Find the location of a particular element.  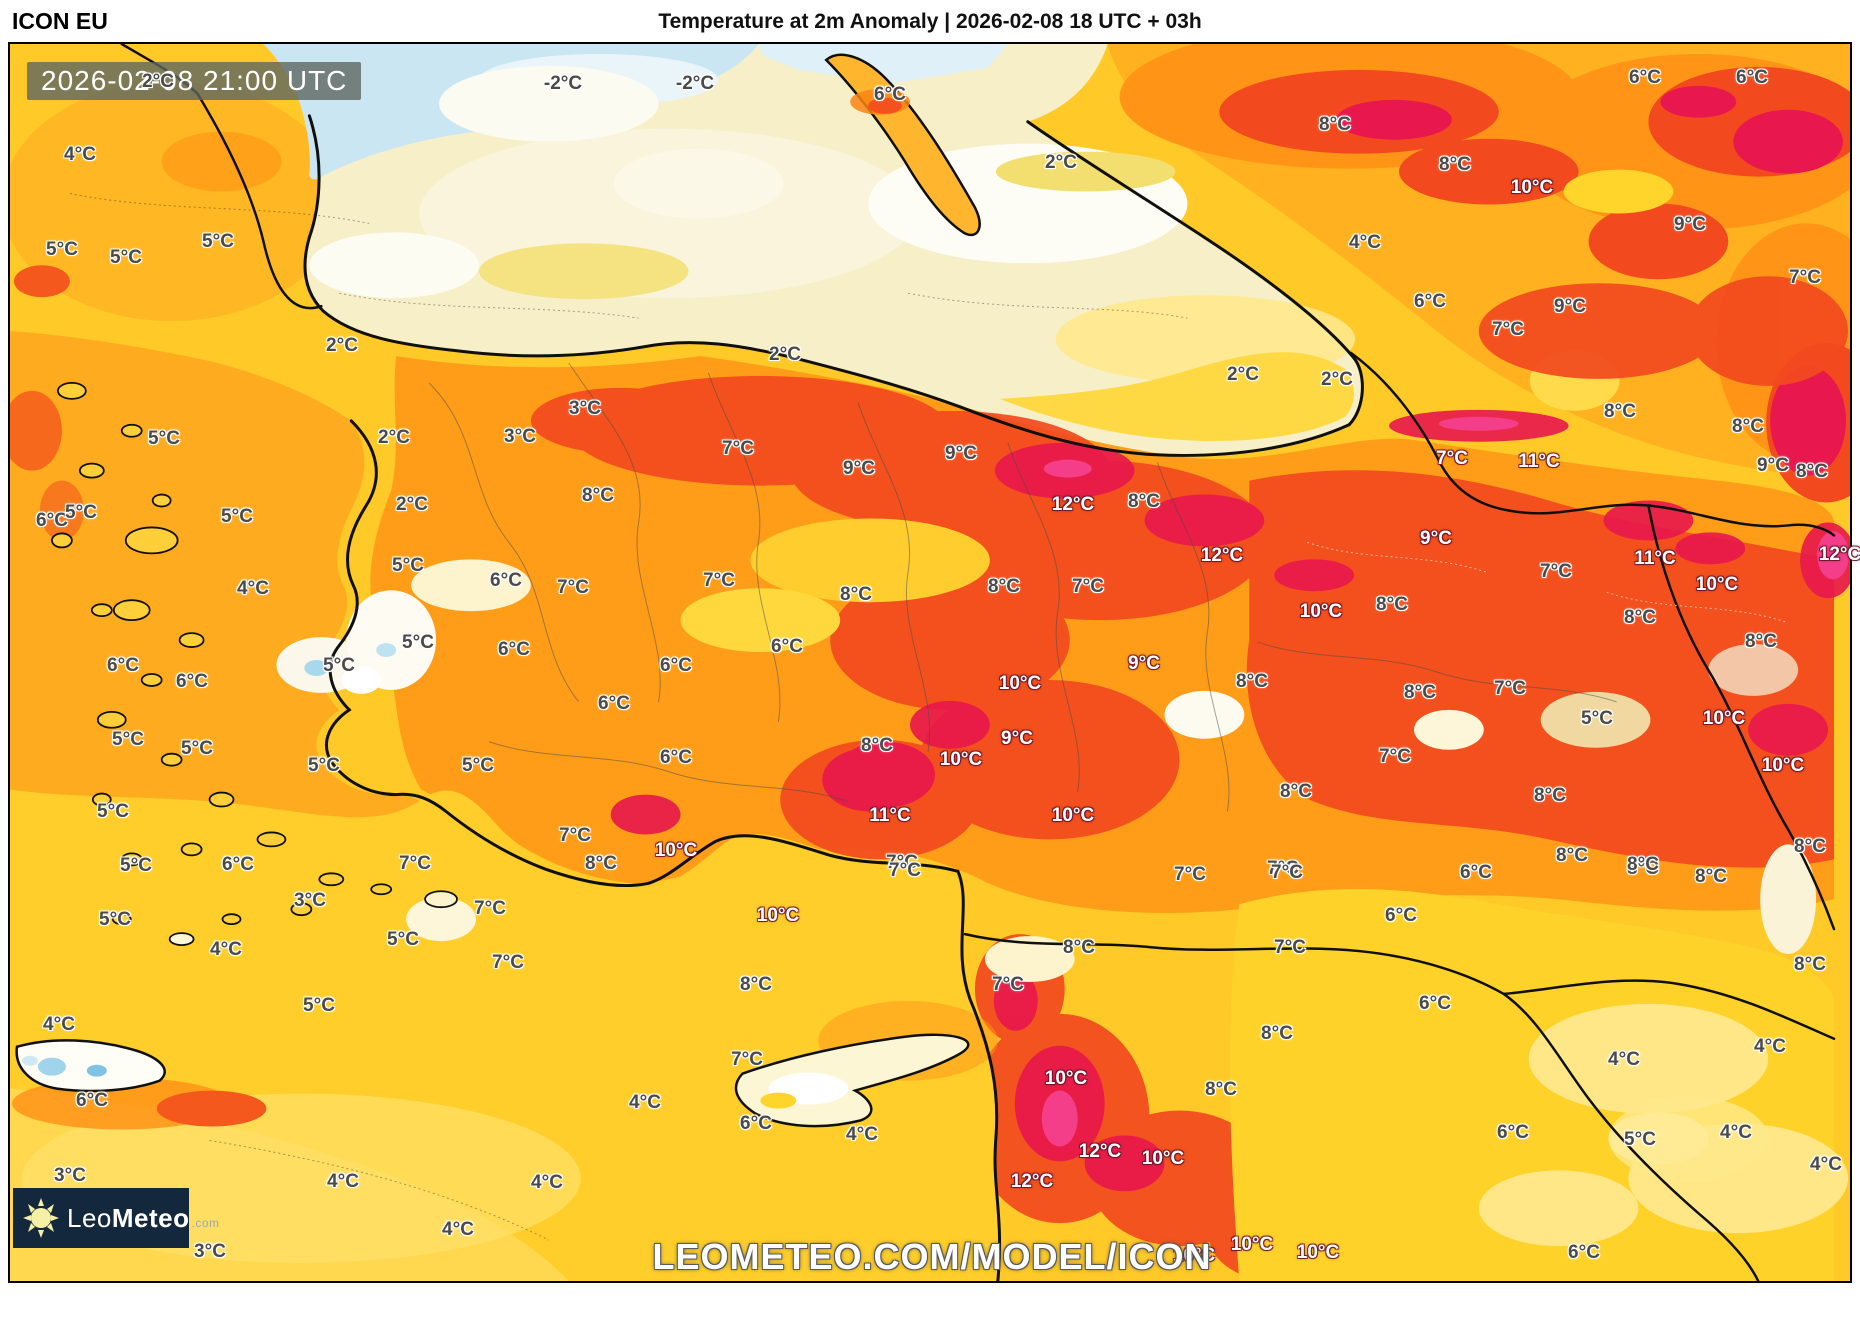

timestamp-badge: 2026-02-08 21:00 UTC is located at coordinates (194, 81).